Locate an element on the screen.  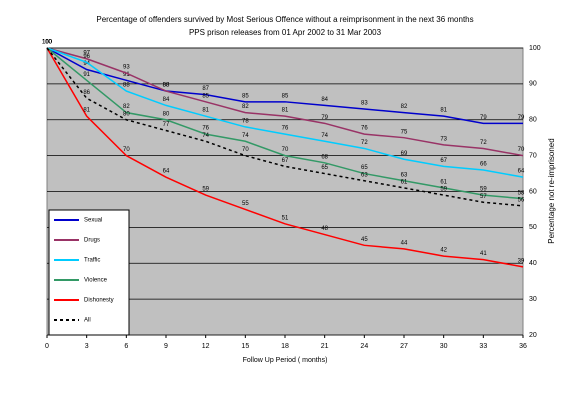
data-label: 41 is located at coordinates (483, 254).